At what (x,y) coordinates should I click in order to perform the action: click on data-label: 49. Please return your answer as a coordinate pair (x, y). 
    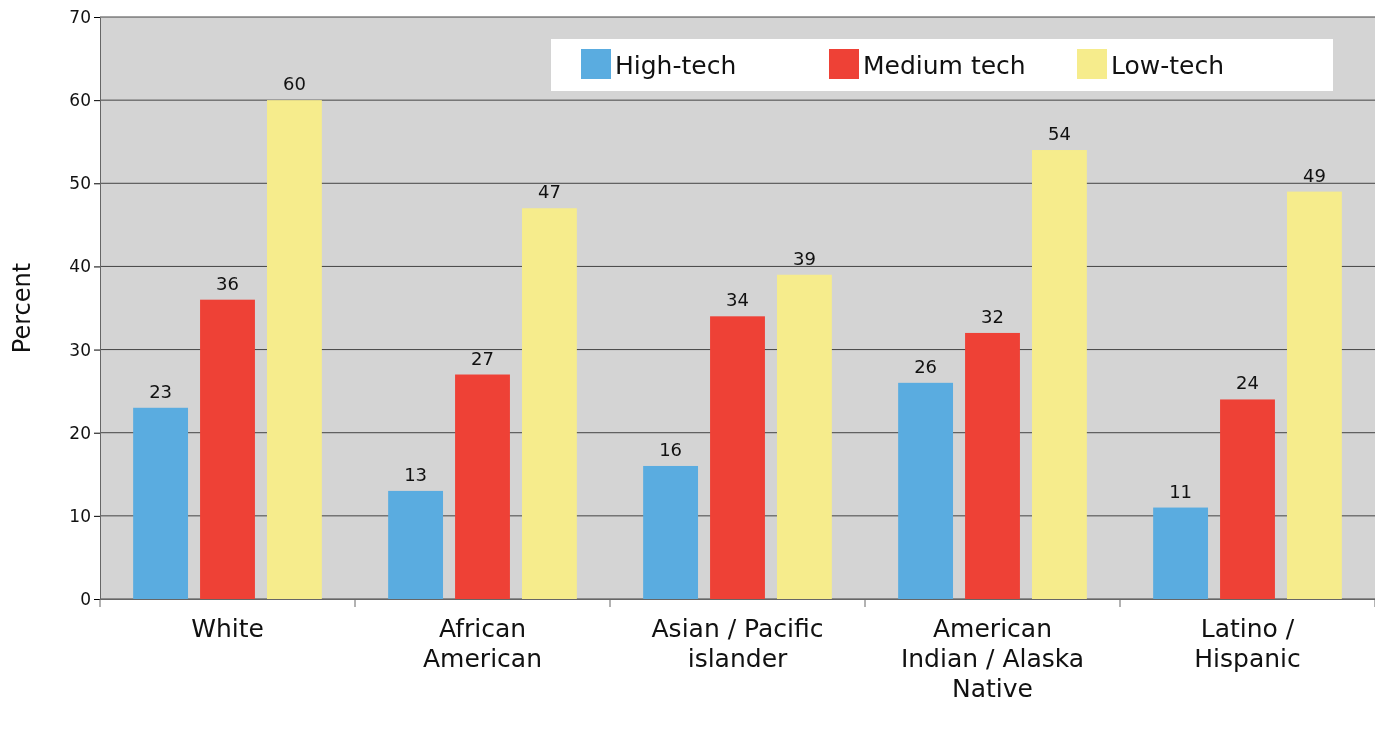
    Looking at the image, I should click on (1314, 175).